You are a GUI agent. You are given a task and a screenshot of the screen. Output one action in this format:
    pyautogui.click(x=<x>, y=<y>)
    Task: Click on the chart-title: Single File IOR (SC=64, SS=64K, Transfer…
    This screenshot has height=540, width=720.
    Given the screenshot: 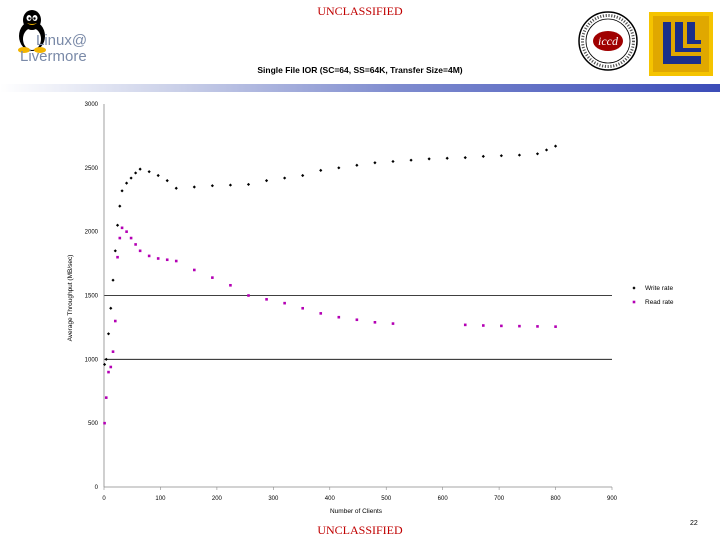 What is the action you would take?
    pyautogui.click(x=360, y=70)
    